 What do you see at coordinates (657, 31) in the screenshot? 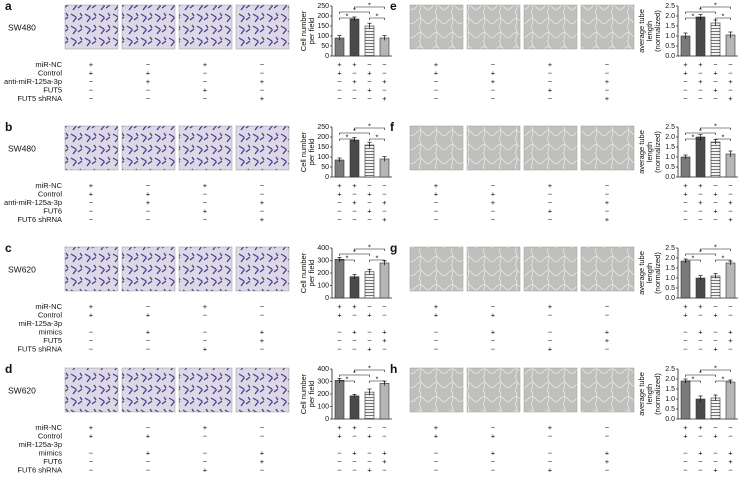
I see `y-axis-label: (normalized)` at bounding box center [657, 31].